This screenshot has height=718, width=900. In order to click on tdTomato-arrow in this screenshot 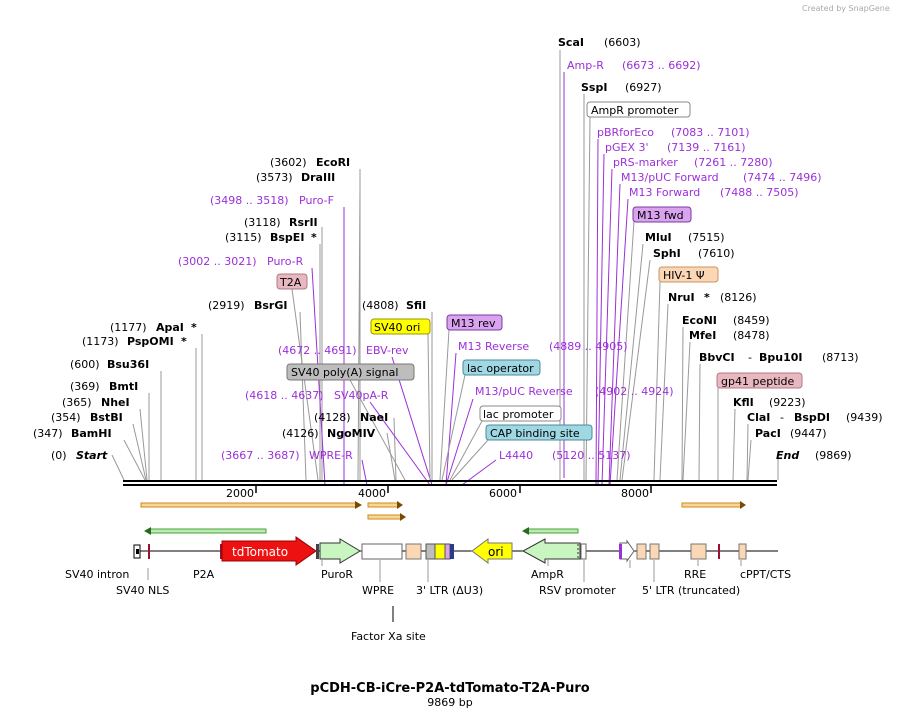, I will do `click(269, 551)`.